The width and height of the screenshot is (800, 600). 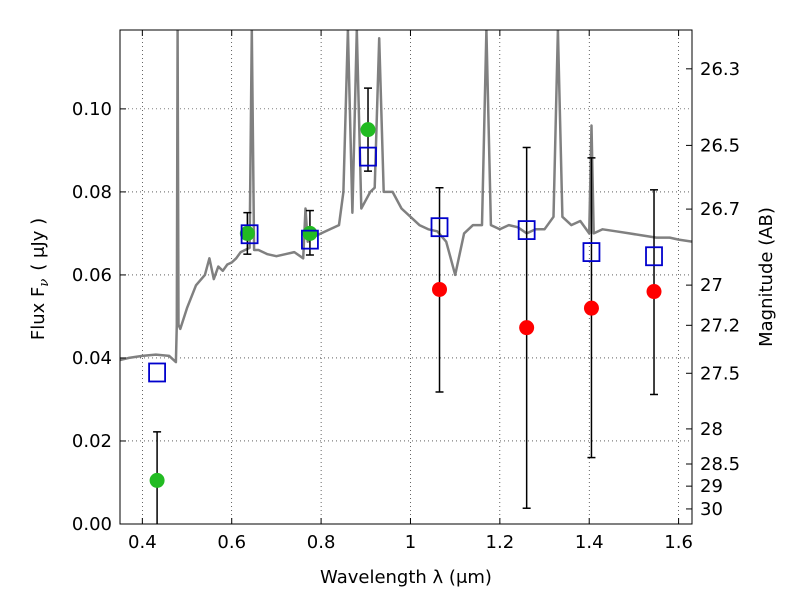 What do you see at coordinates (92, 358) in the screenshot?
I see `y-tick-label: 0.04` at bounding box center [92, 358].